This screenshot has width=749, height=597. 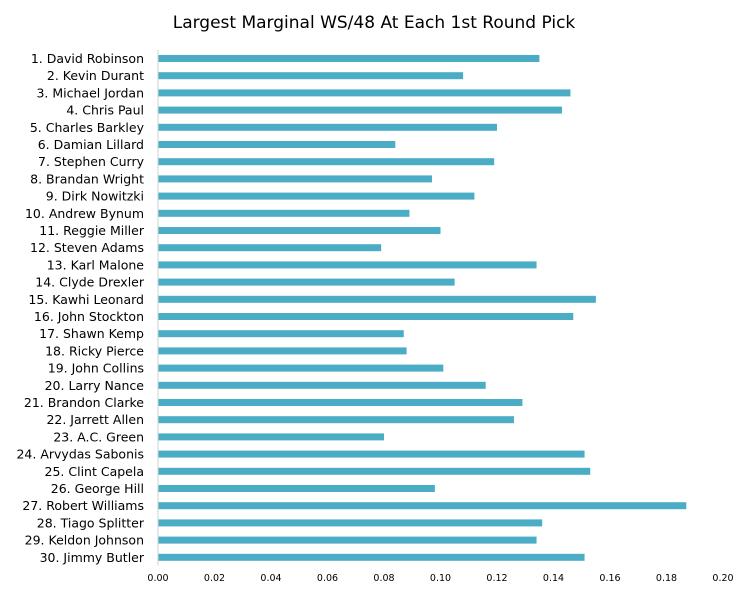 I want to click on category-label-4: 4. Chris Paul, so click(x=105, y=110).